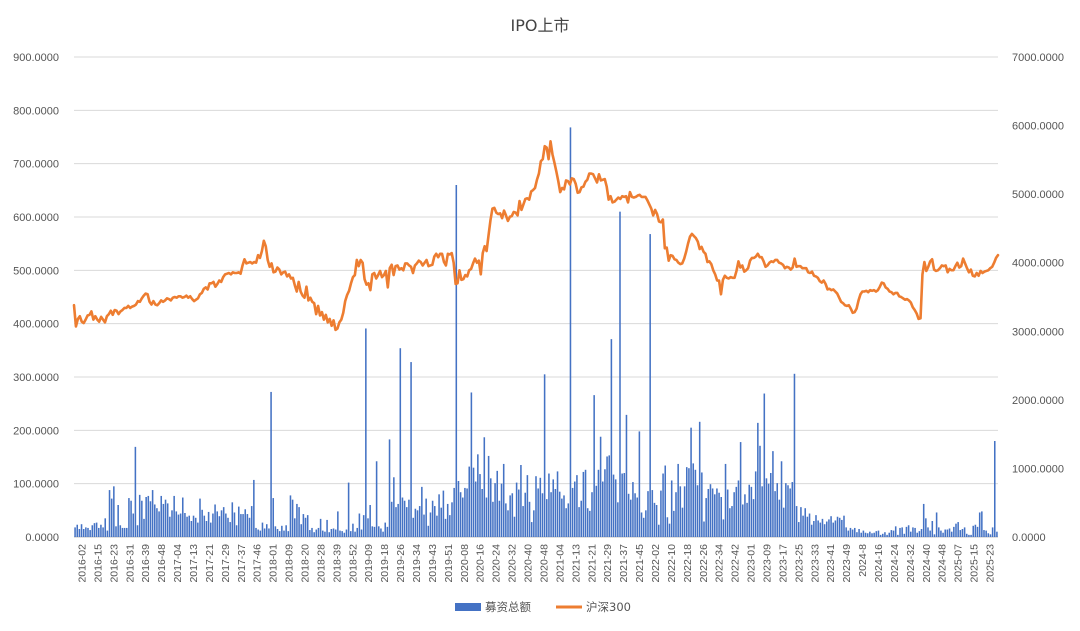 This screenshot has width=1080, height=631. What do you see at coordinates (242, 563) in the screenshot?
I see `x-tick-label: 2017-37` at bounding box center [242, 563].